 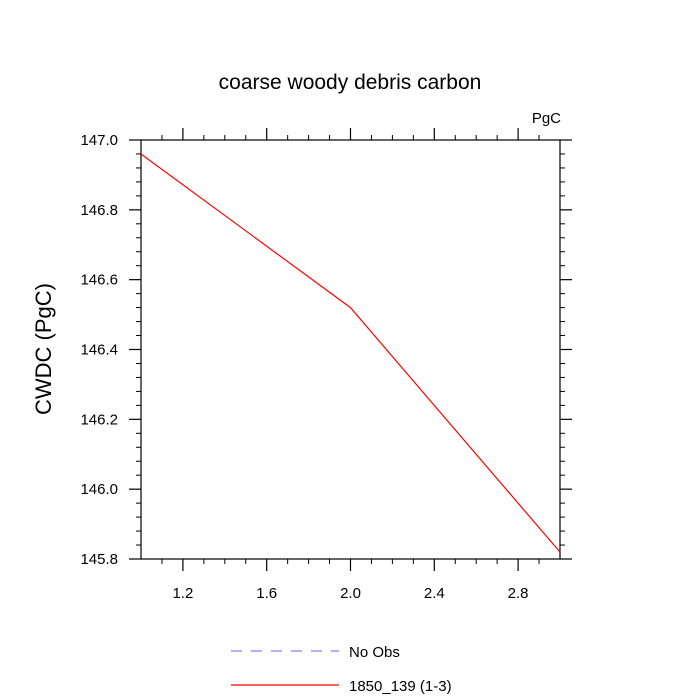 I want to click on y-tick-label: 146.2, so click(x=99, y=419).